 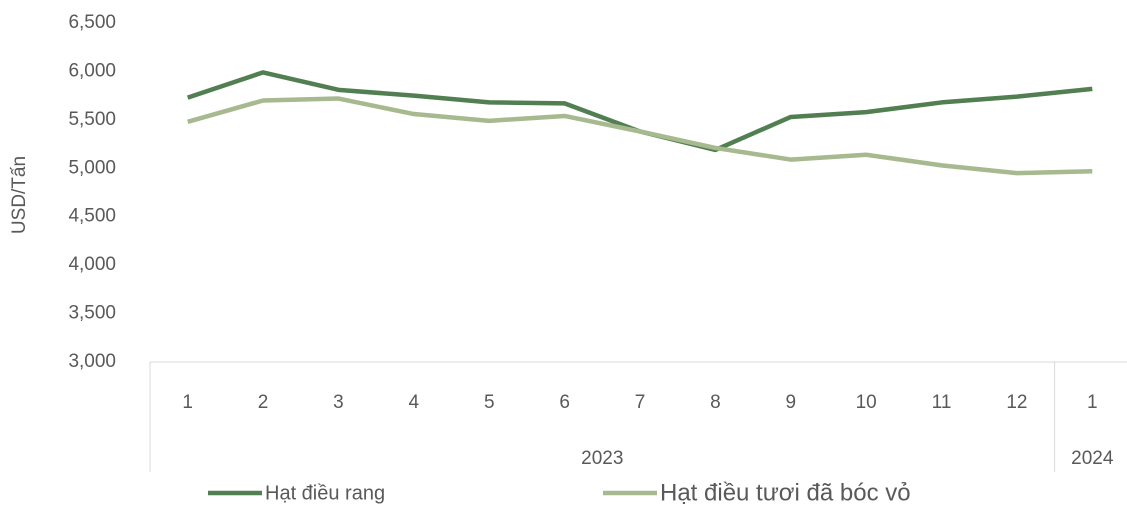 What do you see at coordinates (1092, 458) in the screenshot?
I see `x-group-label: 2024` at bounding box center [1092, 458].